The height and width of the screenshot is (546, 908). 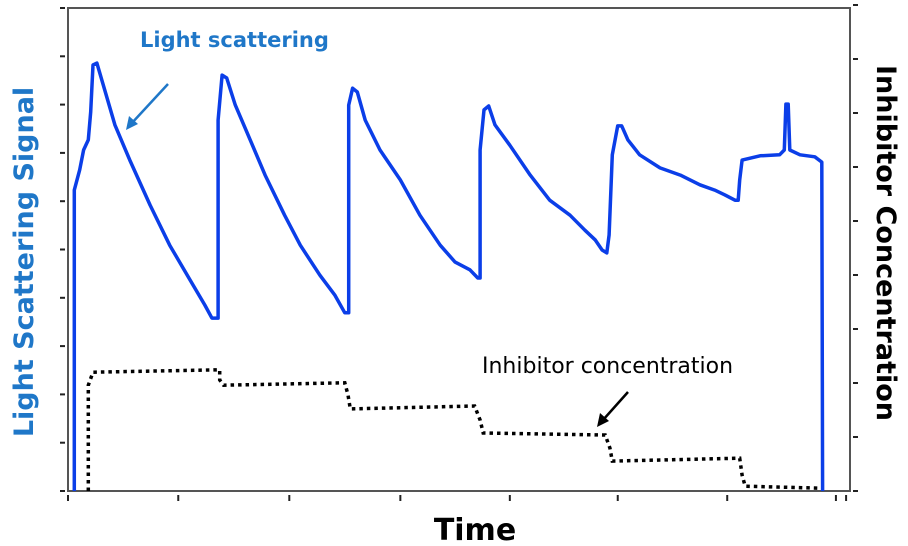 I want to click on annotation-inhibitor: Inhibitor concentration, so click(x=607, y=366).